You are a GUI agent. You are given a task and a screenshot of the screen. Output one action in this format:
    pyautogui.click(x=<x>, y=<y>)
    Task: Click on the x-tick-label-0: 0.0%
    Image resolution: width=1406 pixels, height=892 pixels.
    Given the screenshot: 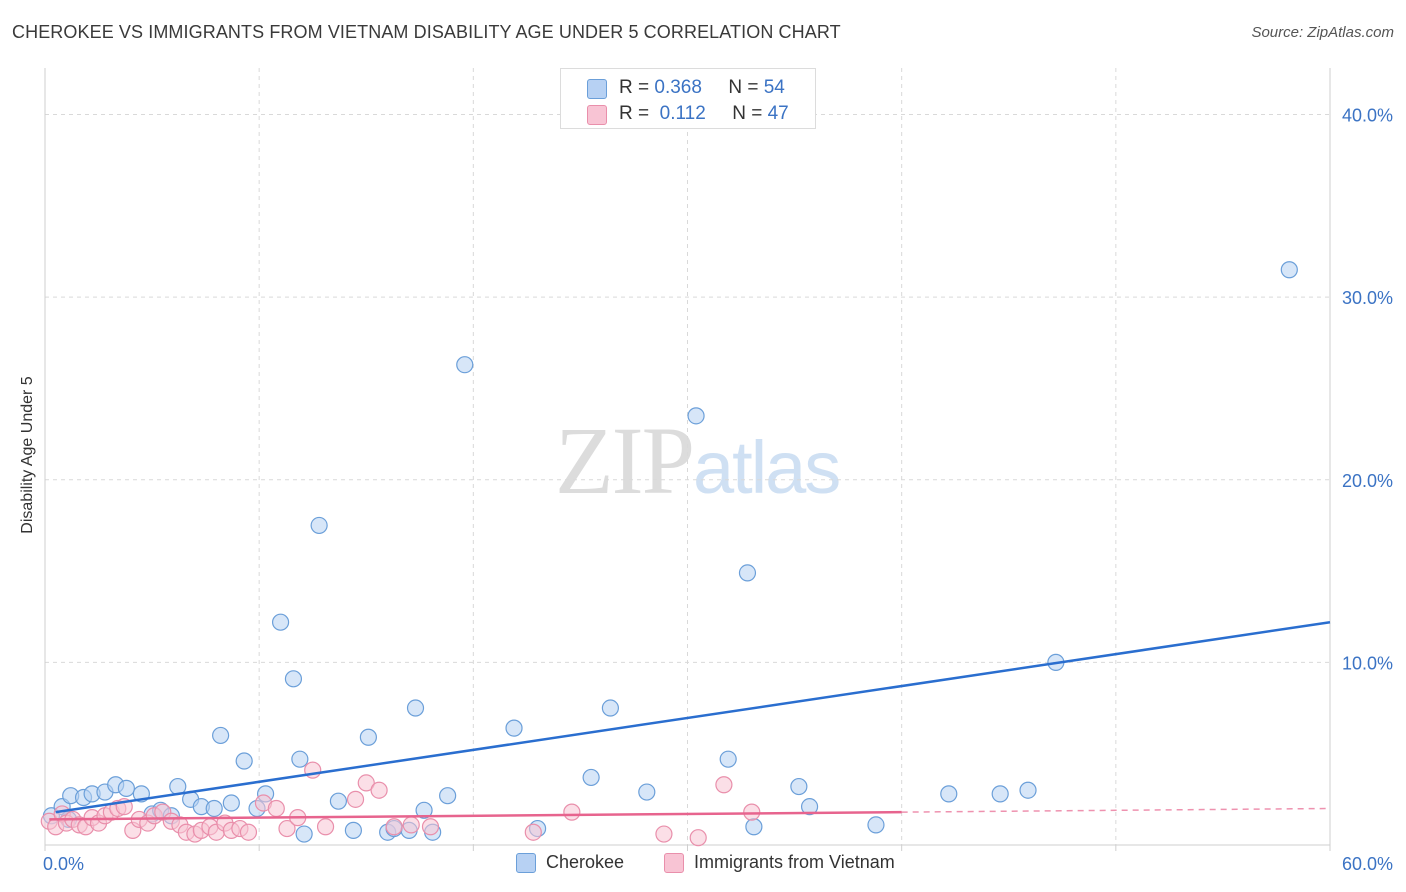 What is the action you would take?
    pyautogui.click(x=63, y=864)
    